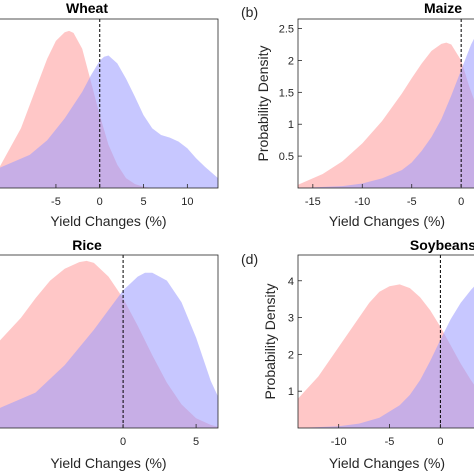 The width and height of the screenshot is (474, 474). What do you see at coordinates (249, 259) in the screenshot?
I see `panel-letter: (d)` at bounding box center [249, 259].